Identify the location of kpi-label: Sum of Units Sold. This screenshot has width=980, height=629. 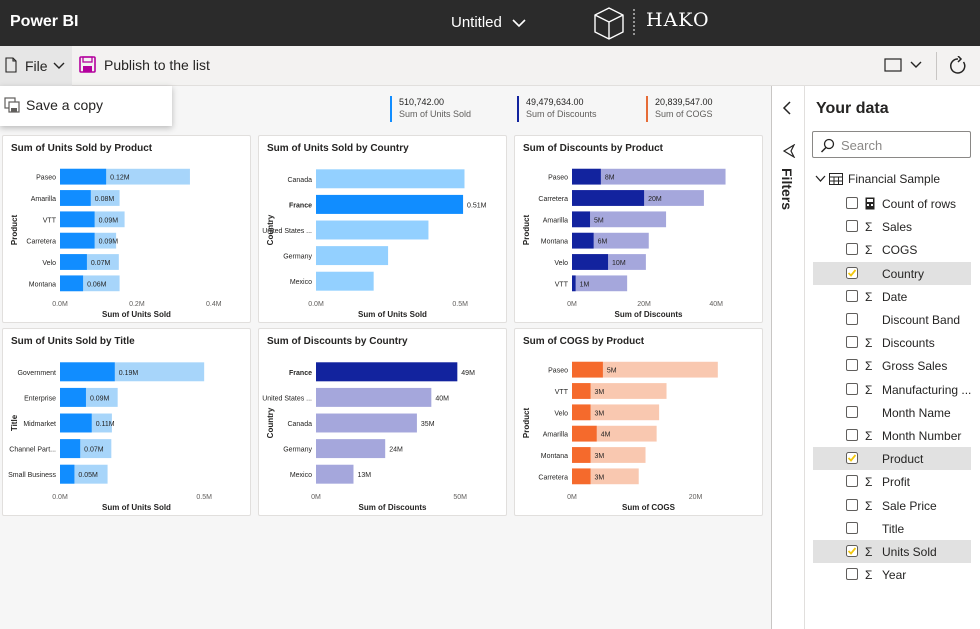
(435, 114).